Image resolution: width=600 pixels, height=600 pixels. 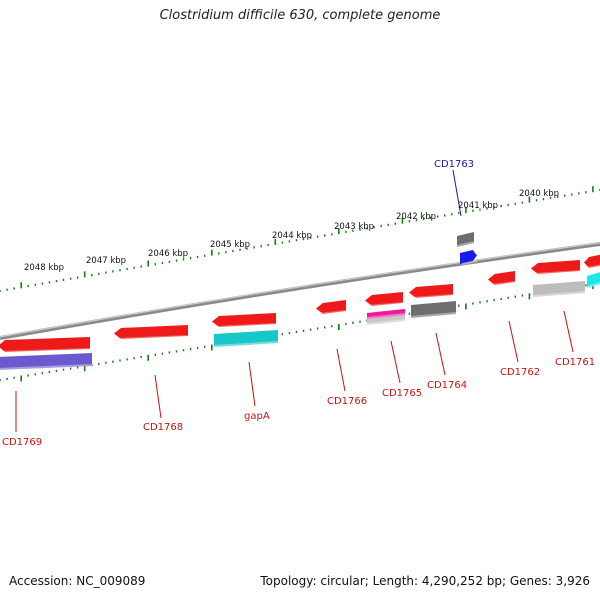 I want to click on scale-label: 2044 kbp, so click(x=292, y=236).